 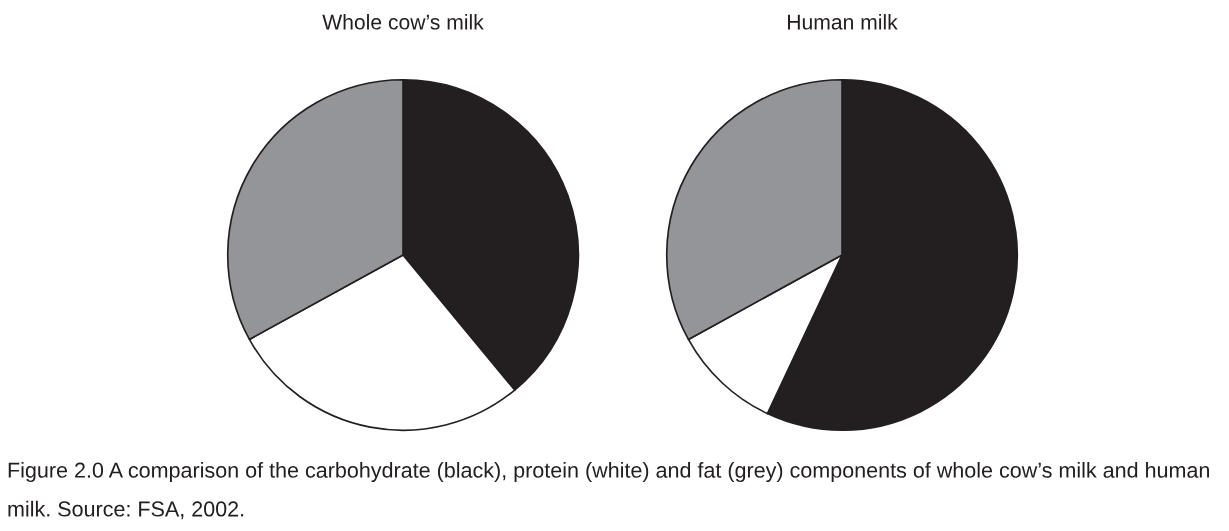 I want to click on chart-title: Whole cow’s milk, so click(x=403, y=22).